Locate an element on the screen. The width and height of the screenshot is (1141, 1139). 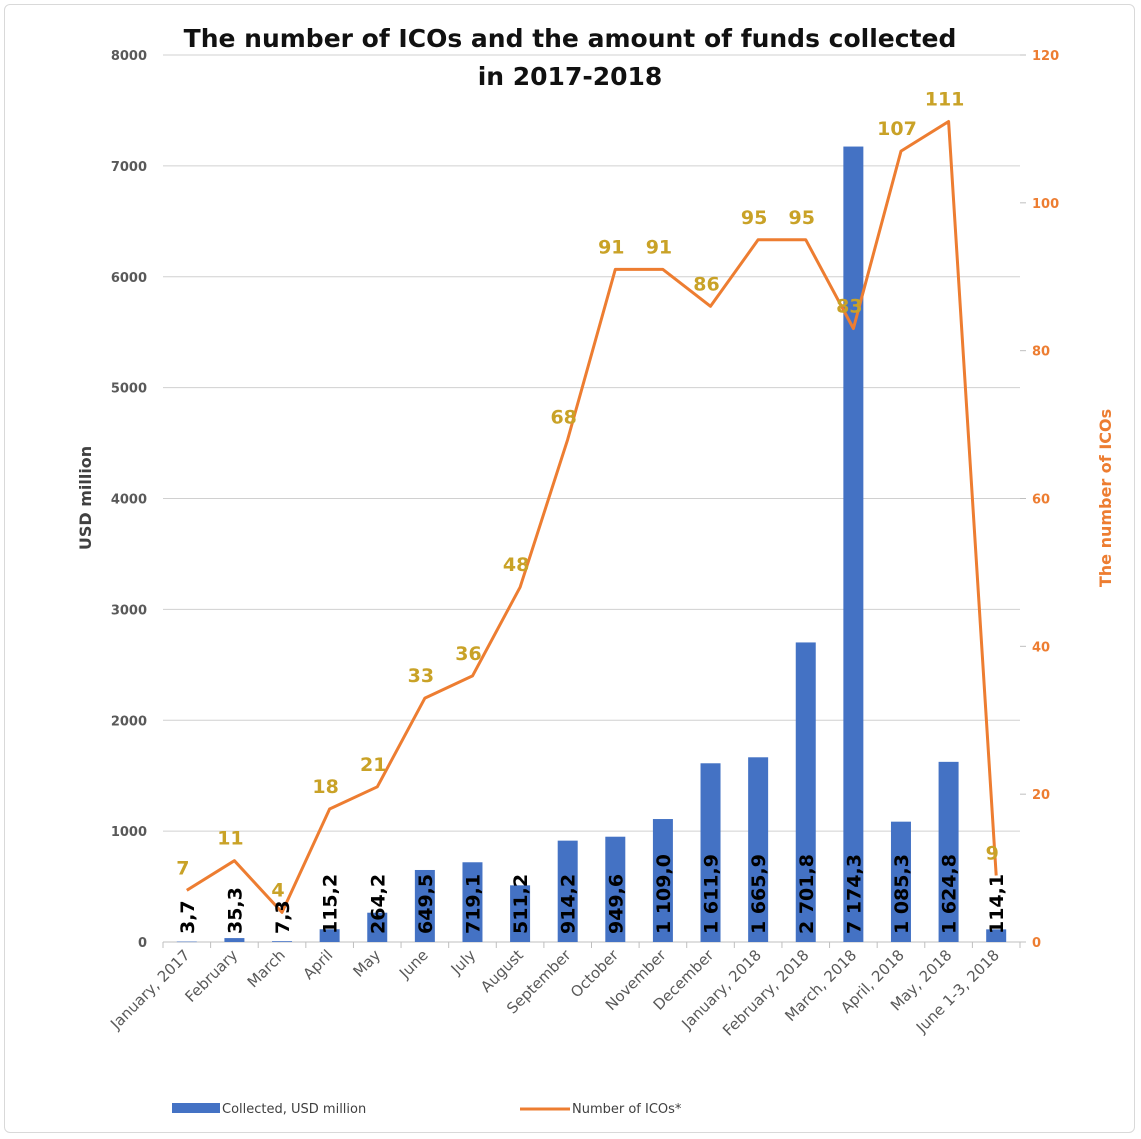
bar-data-label: 1 611,9 is located at coordinates (712, 894).